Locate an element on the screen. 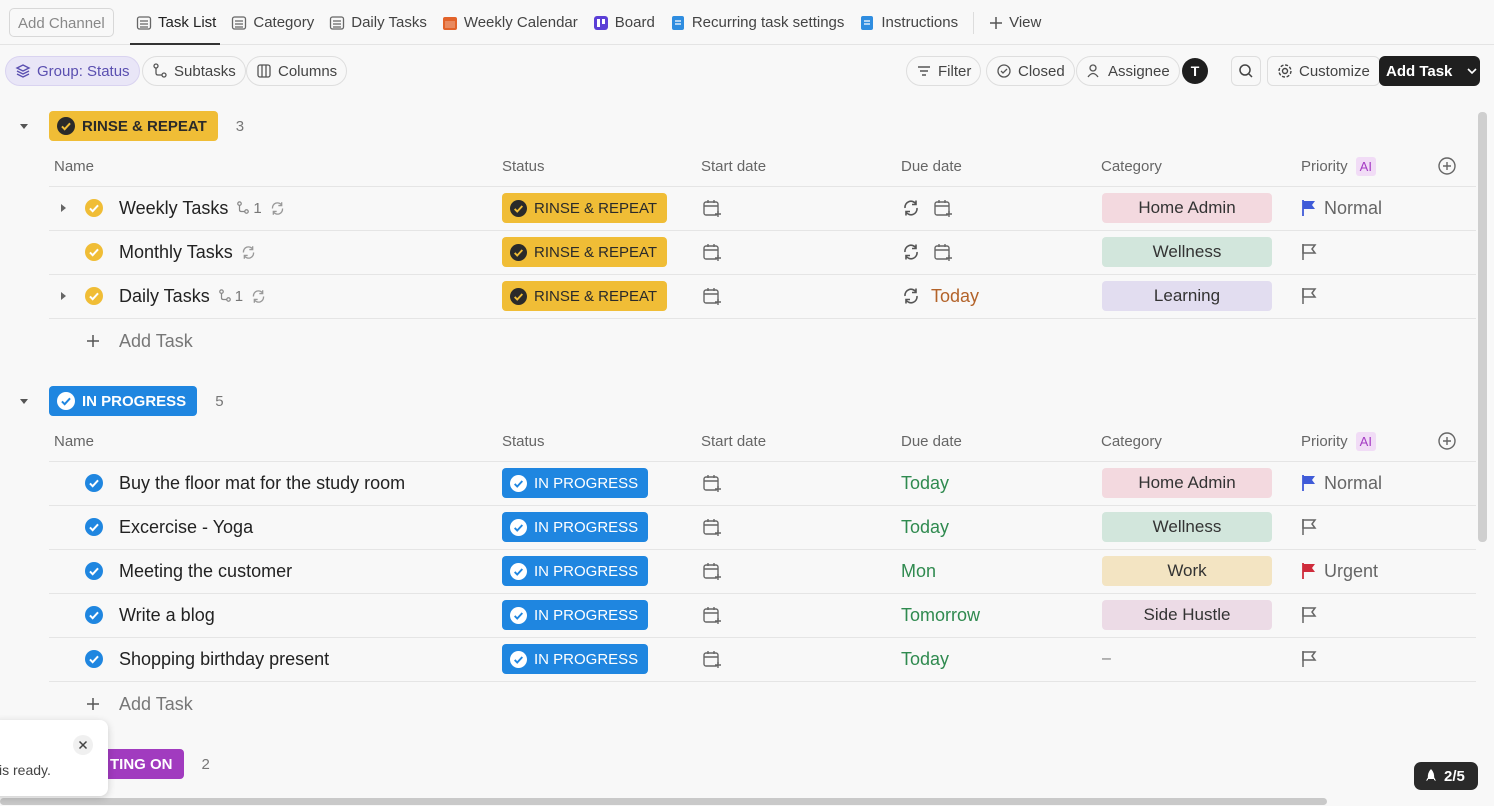 Image resolution: width=1494 pixels, height=806 pixels. columns-button: Columns is located at coordinates (297, 71).